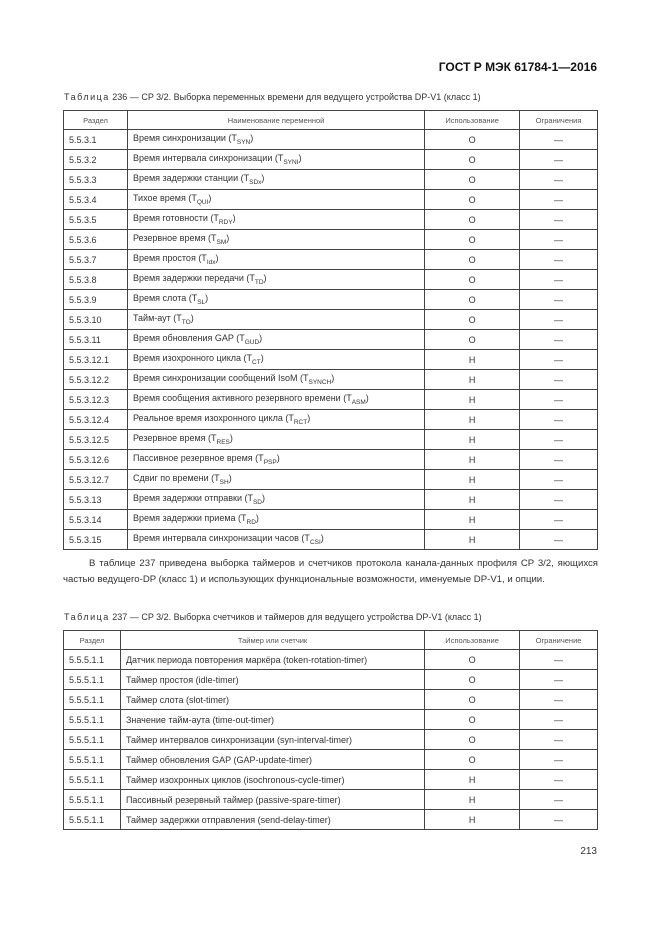 The width and height of the screenshot is (661, 935). What do you see at coordinates (202, 202) in the screenshot?
I see `name-subscript: QUI` at bounding box center [202, 202].